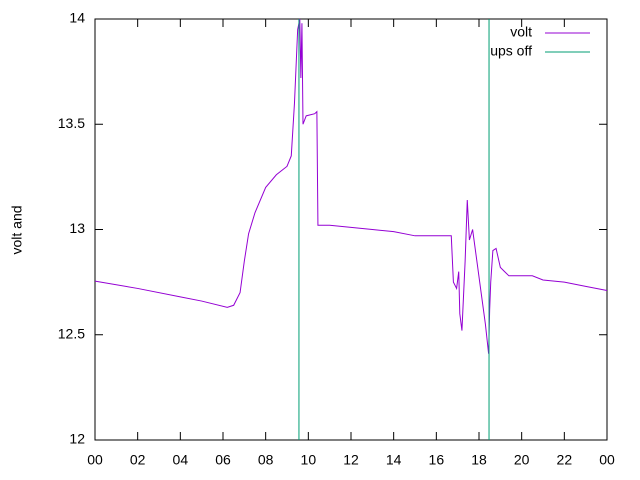 This screenshot has width=640, height=480. Describe the element at coordinates (437, 460) in the screenshot. I see `x-tick-label: 16` at that location.